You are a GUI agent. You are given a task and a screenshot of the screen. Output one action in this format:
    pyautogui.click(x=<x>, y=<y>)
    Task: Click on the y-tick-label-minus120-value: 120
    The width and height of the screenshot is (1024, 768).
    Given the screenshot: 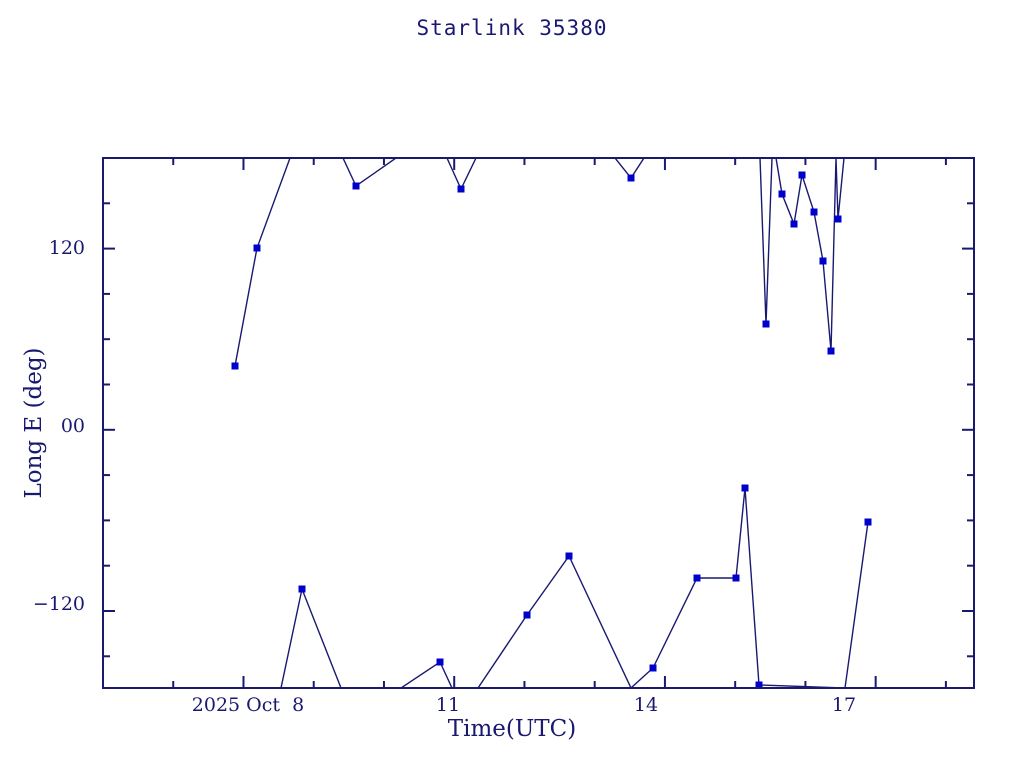 What is the action you would take?
    pyautogui.click(x=66, y=604)
    